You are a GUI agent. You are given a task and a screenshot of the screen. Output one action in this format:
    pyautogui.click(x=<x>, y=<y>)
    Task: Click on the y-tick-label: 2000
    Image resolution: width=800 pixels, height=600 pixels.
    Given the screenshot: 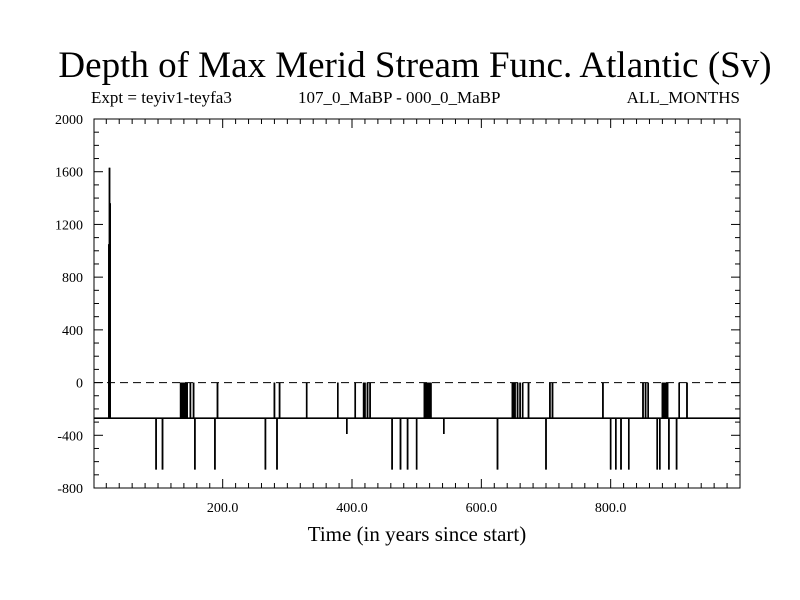 What is the action you would take?
    pyautogui.click(x=69, y=120)
    